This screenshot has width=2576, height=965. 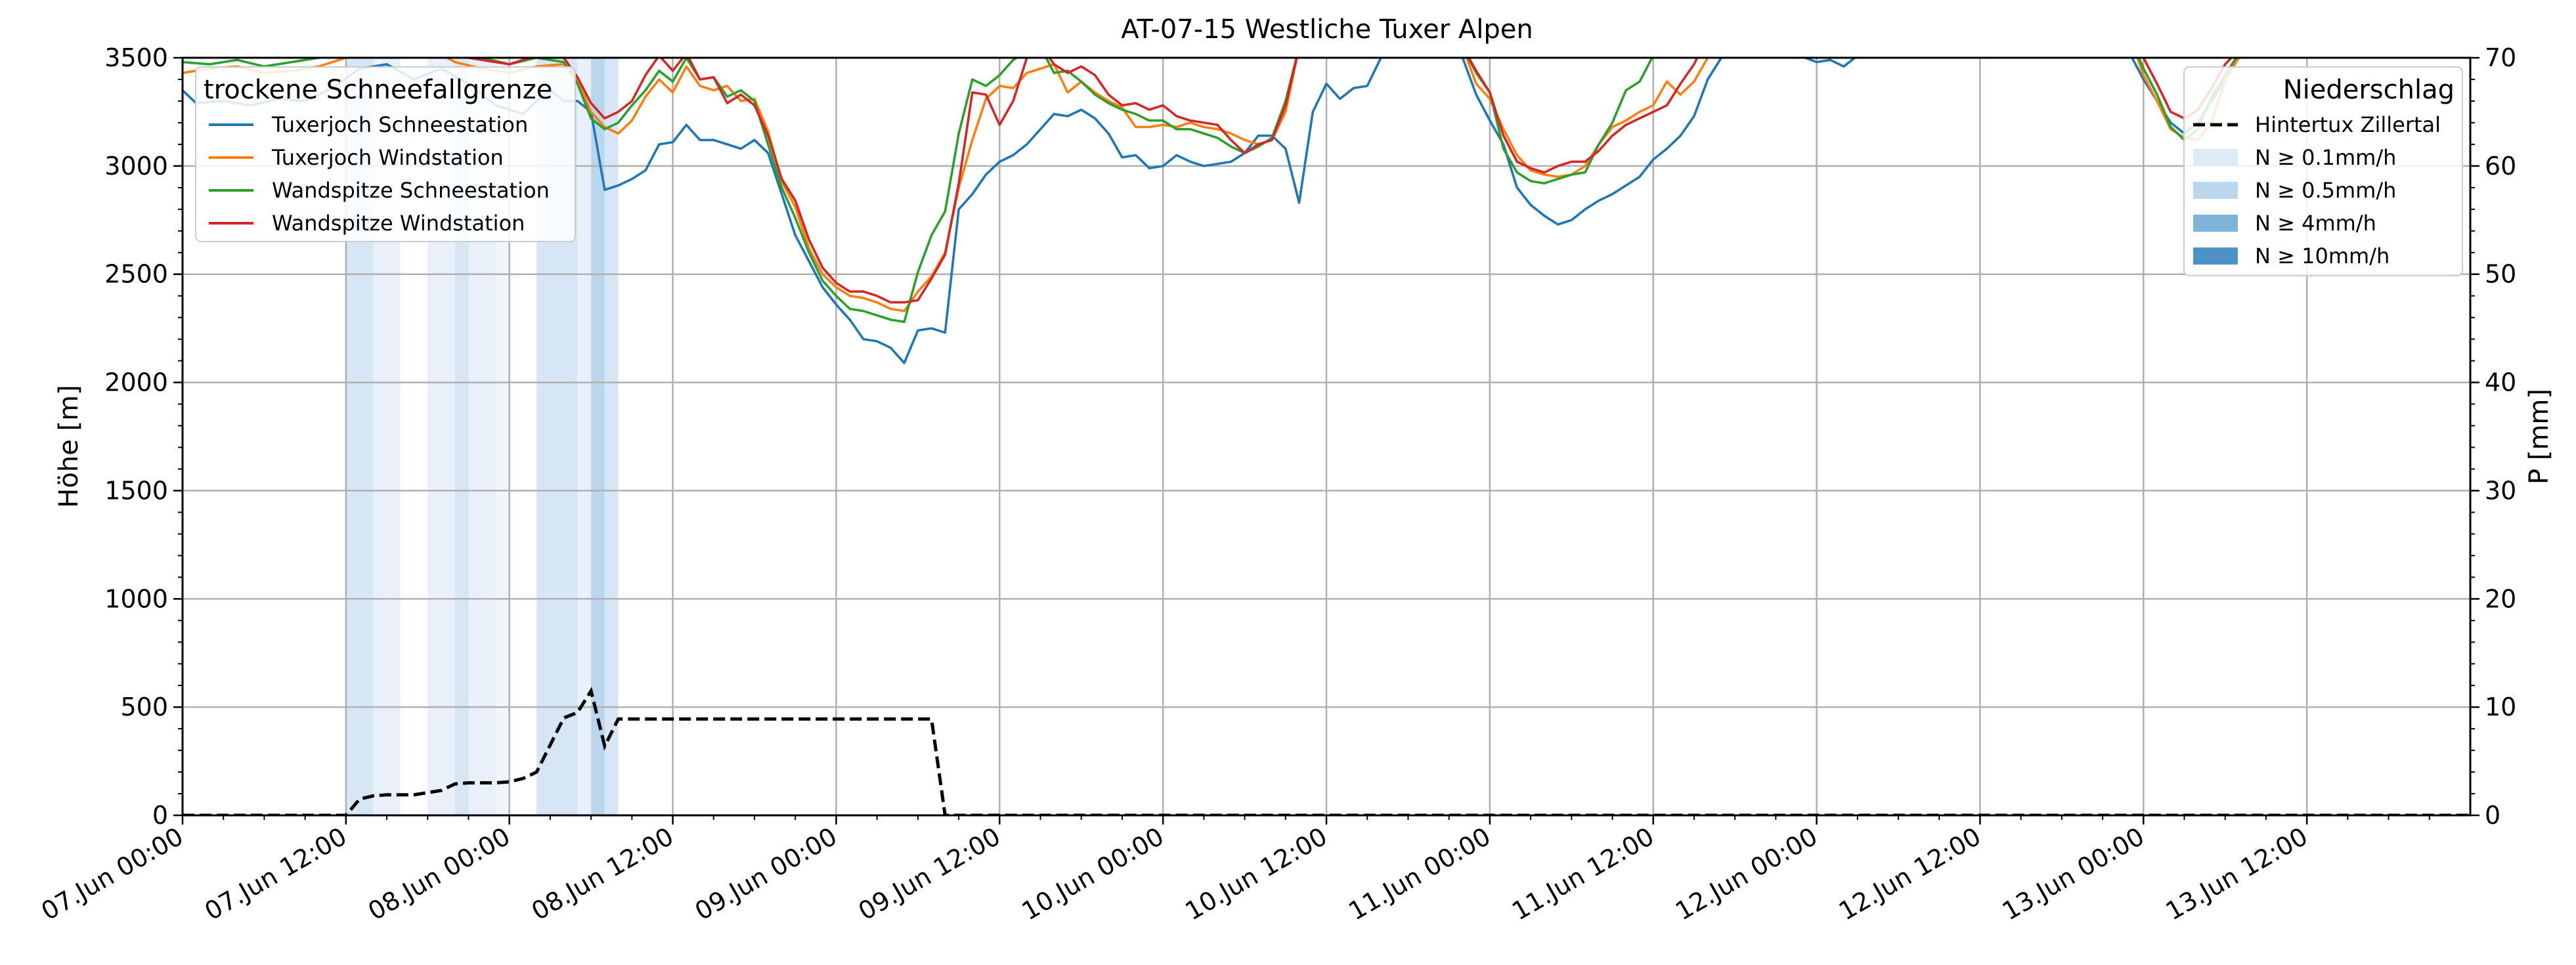 I want to click on precipitation-series, so click(x=1326, y=751).